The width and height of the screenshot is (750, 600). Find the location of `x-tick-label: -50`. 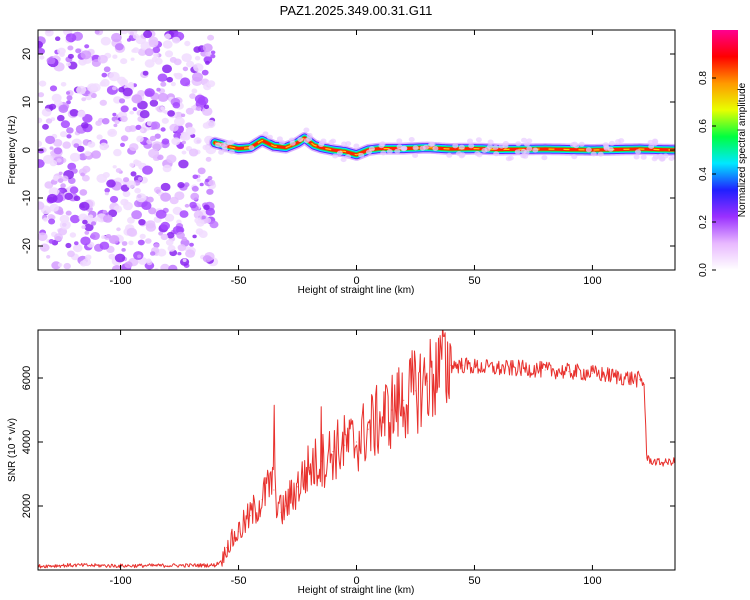

x-tick-label: -50 is located at coordinates (239, 581).